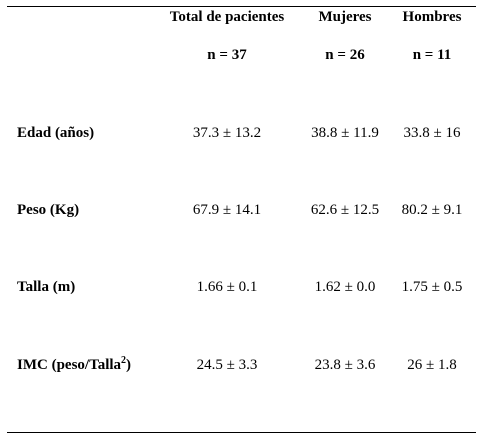 Image resolution: width=484 pixels, height=445 pixels. Describe the element at coordinates (432, 210) in the screenshot. I see `table-cell: 80.2 ± 9.1` at that location.